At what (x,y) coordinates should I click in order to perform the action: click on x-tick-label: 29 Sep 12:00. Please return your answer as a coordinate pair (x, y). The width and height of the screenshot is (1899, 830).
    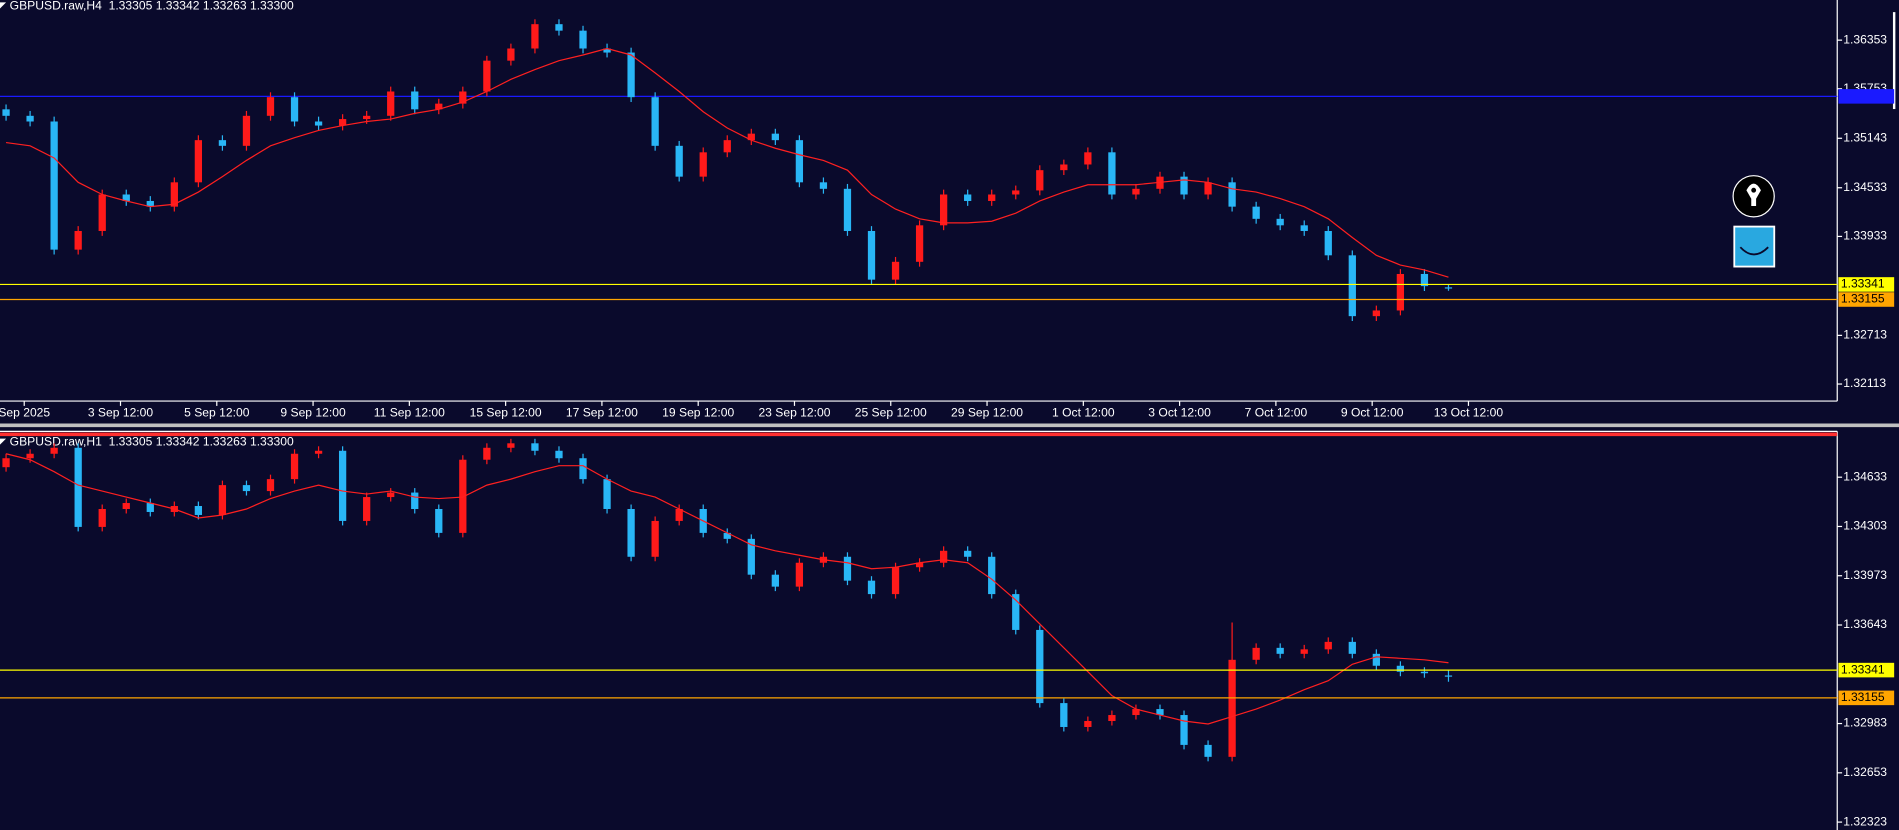
    Looking at the image, I should click on (987, 412).